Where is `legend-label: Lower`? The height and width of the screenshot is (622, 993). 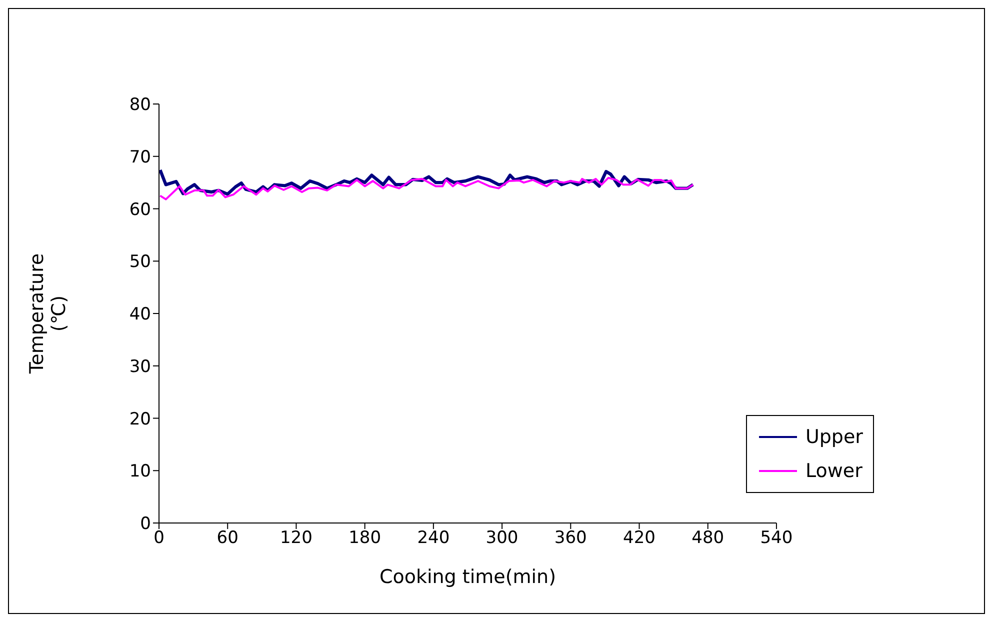
legend-label: Lower is located at coordinates (833, 471).